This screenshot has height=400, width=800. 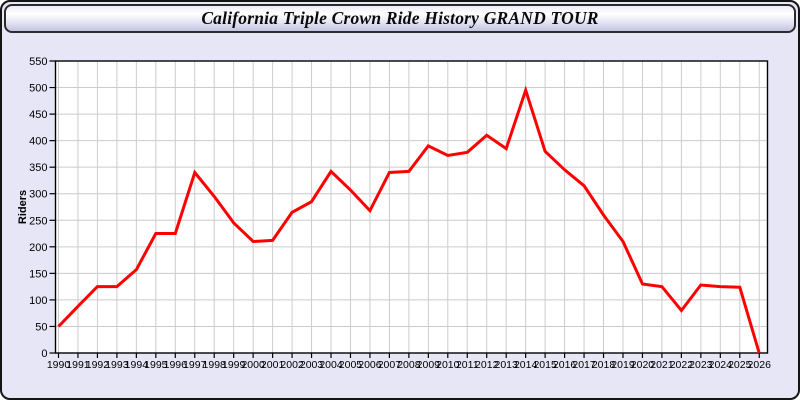 What do you see at coordinates (565, 365) in the screenshot?
I see `x-tick-label: 2016` at bounding box center [565, 365].